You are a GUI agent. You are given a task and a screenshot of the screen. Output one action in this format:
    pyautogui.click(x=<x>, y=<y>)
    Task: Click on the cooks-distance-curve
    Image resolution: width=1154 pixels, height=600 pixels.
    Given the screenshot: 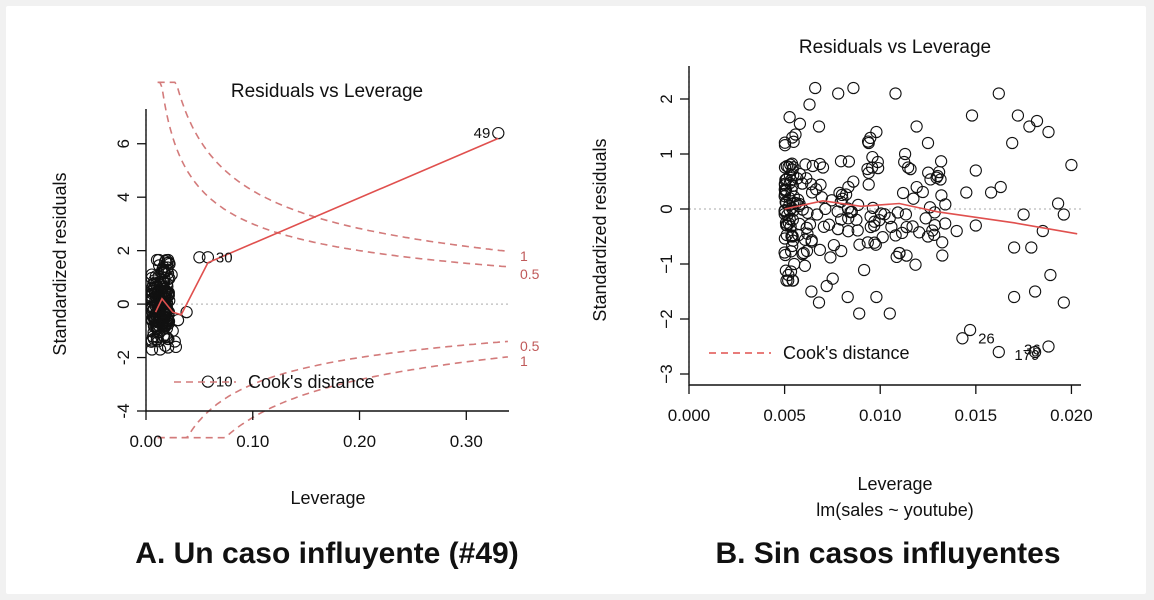 What is the action you would take?
    pyautogui.click(x=332, y=174)
    